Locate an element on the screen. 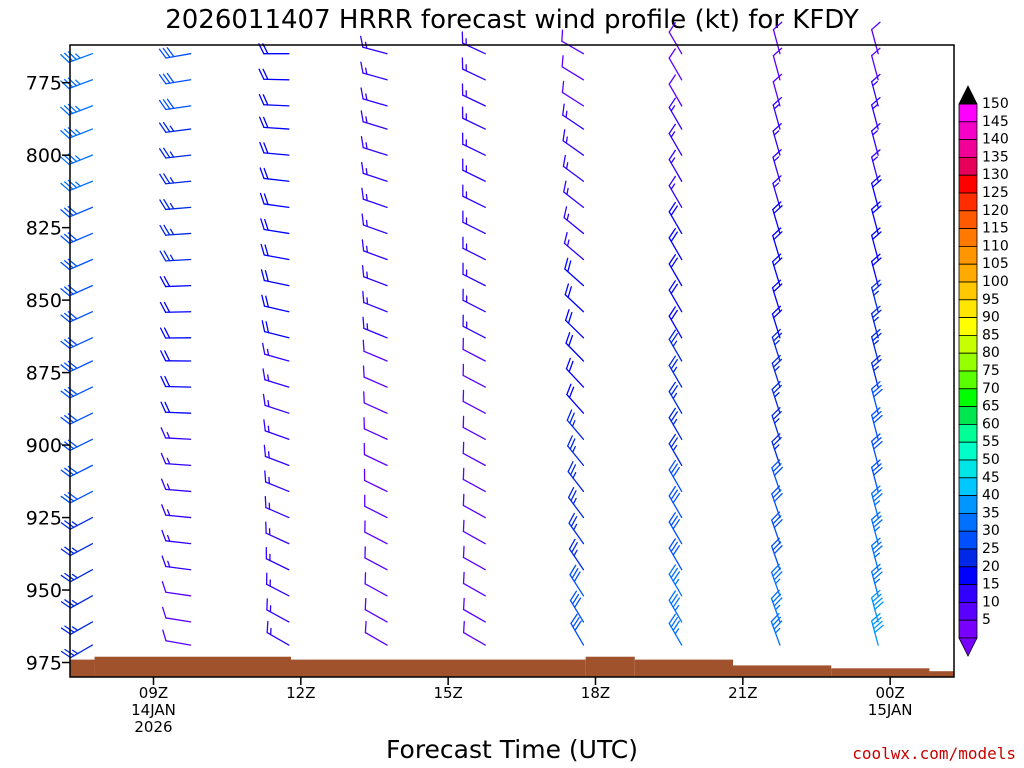 The width and height of the screenshot is (1024, 768). colorbar-swatch is located at coordinates (968, 184).